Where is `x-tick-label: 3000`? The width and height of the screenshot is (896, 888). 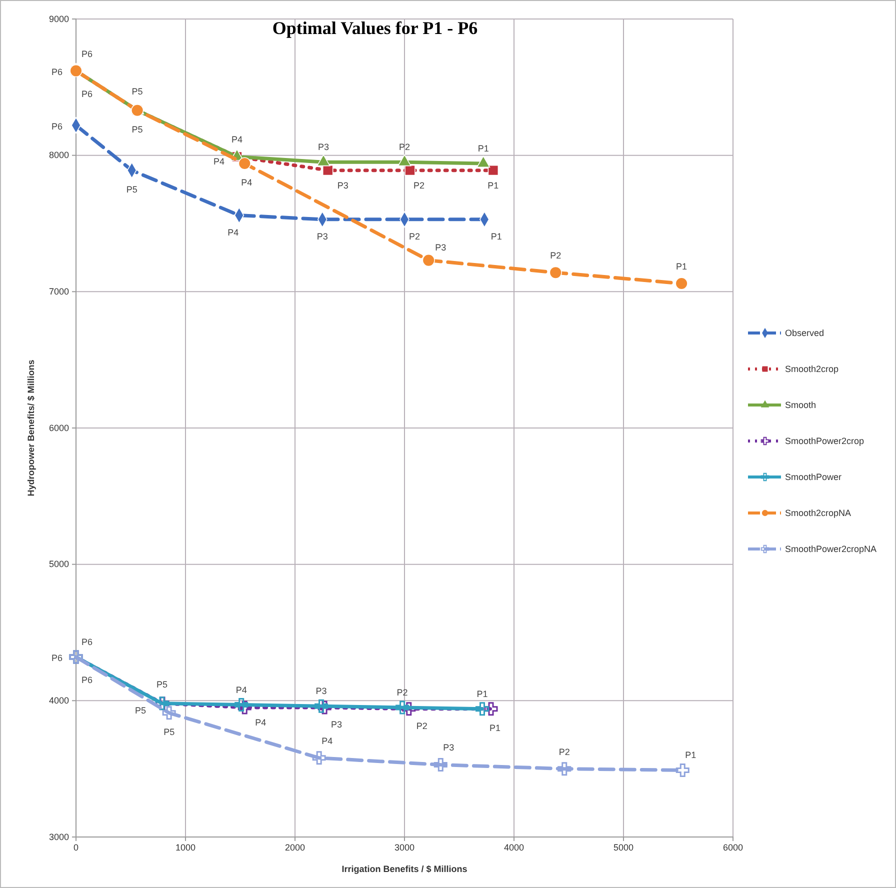
x-tick-label: 3000 is located at coordinates (404, 847).